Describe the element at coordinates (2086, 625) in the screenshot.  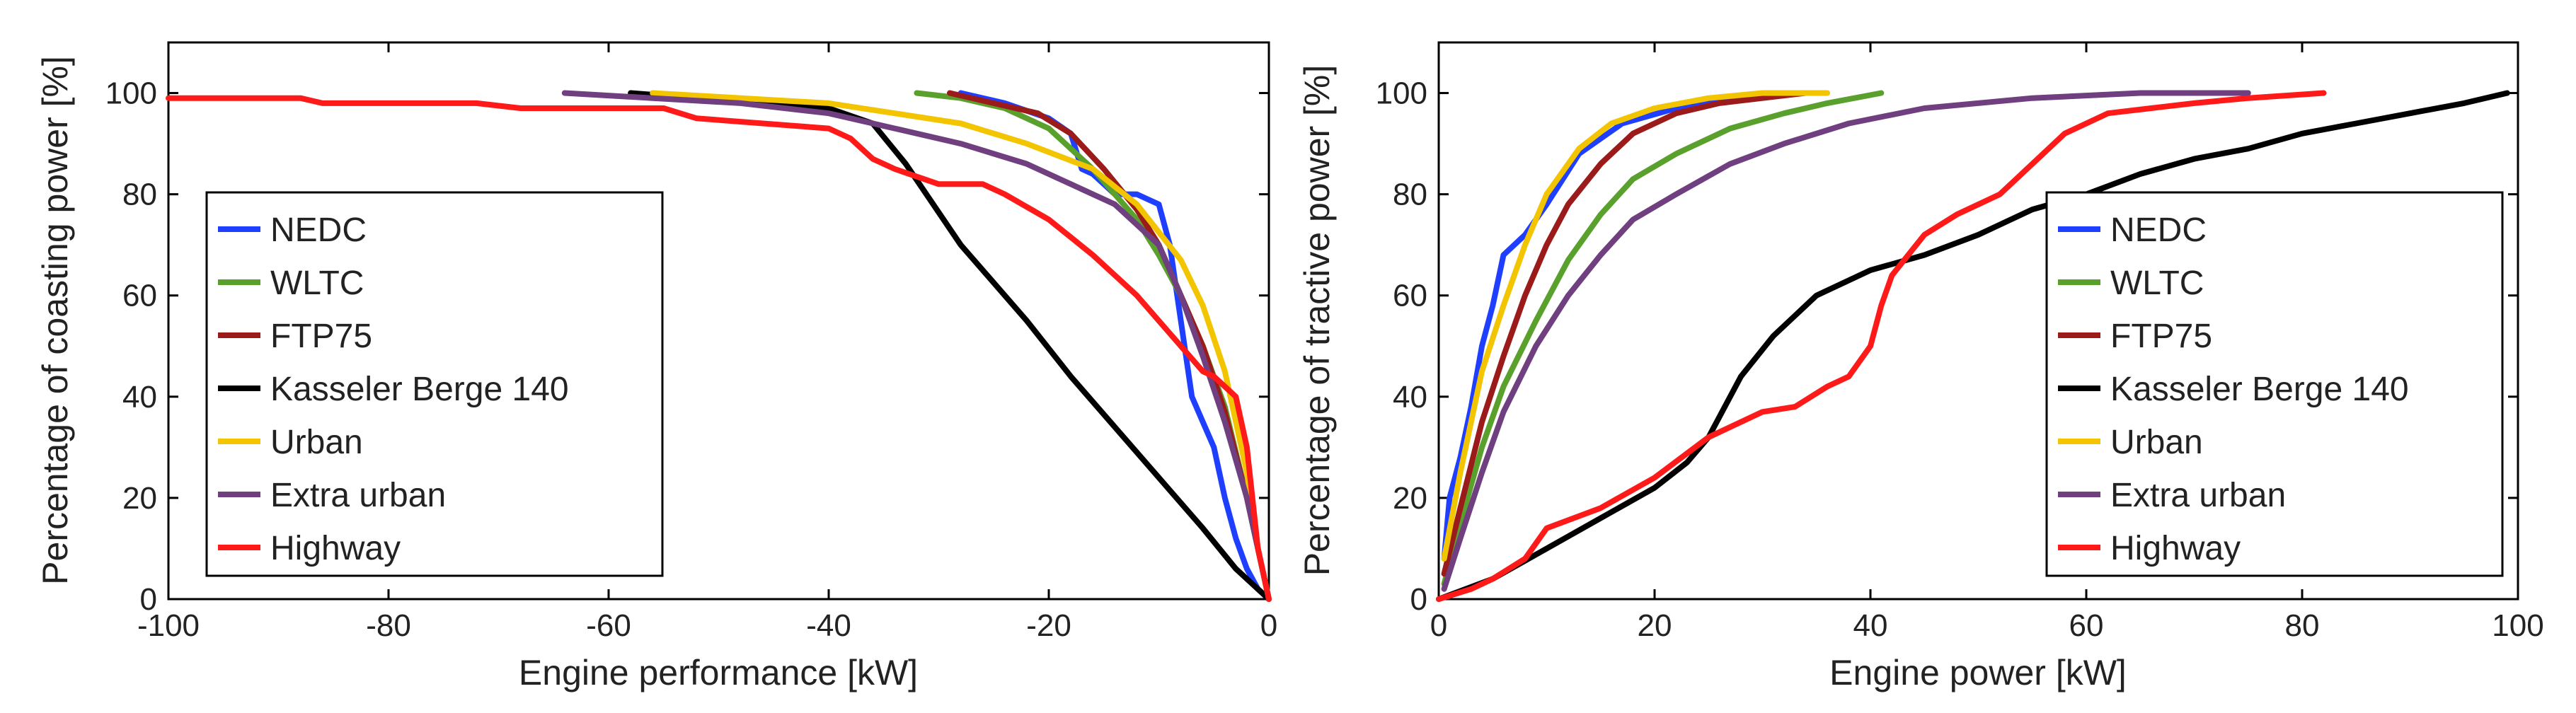
I see `x-tick-label: 60` at that location.